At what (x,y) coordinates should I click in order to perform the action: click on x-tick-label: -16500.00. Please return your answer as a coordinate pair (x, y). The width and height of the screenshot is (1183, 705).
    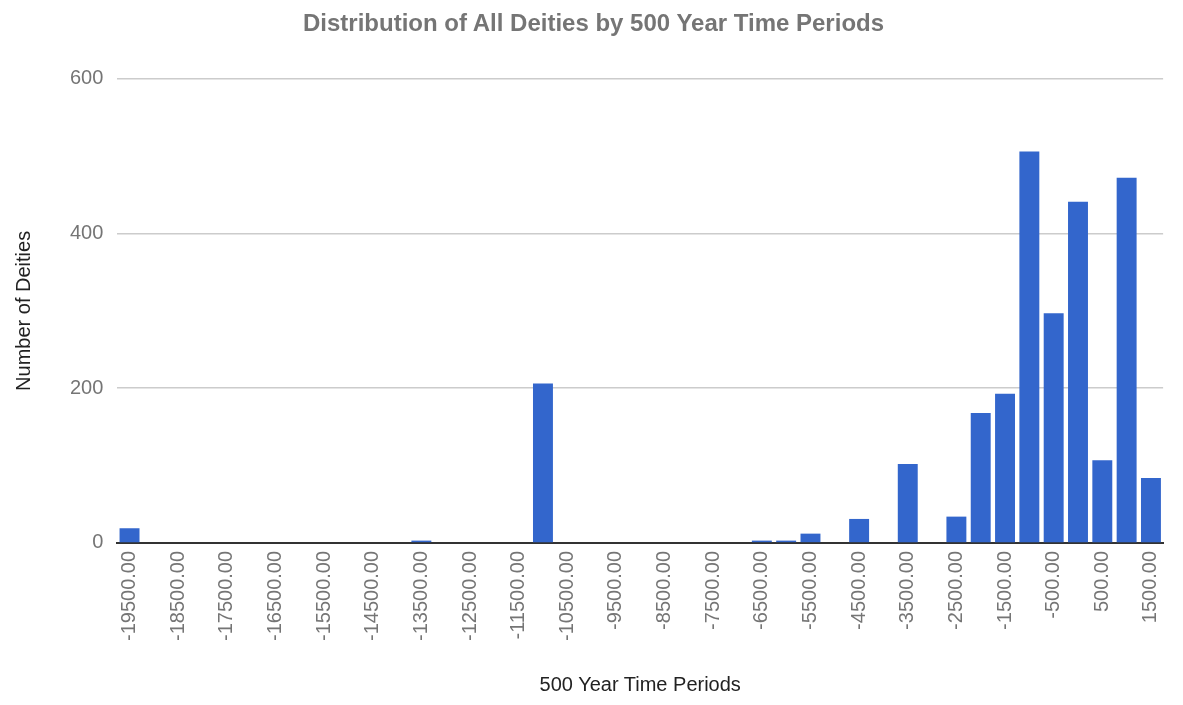
    Looking at the image, I should click on (273, 595).